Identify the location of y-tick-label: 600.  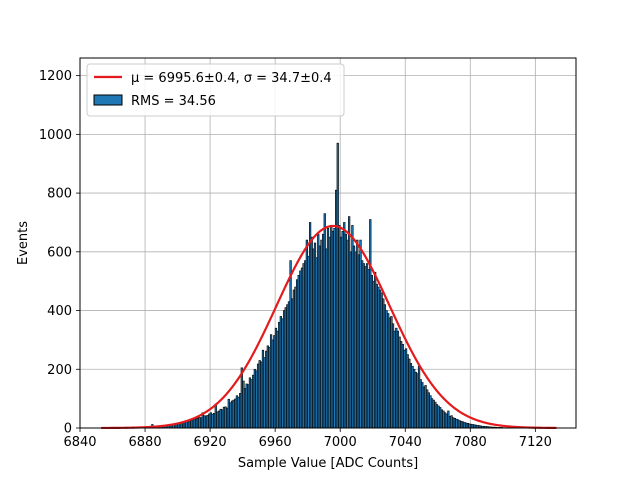
(59, 252).